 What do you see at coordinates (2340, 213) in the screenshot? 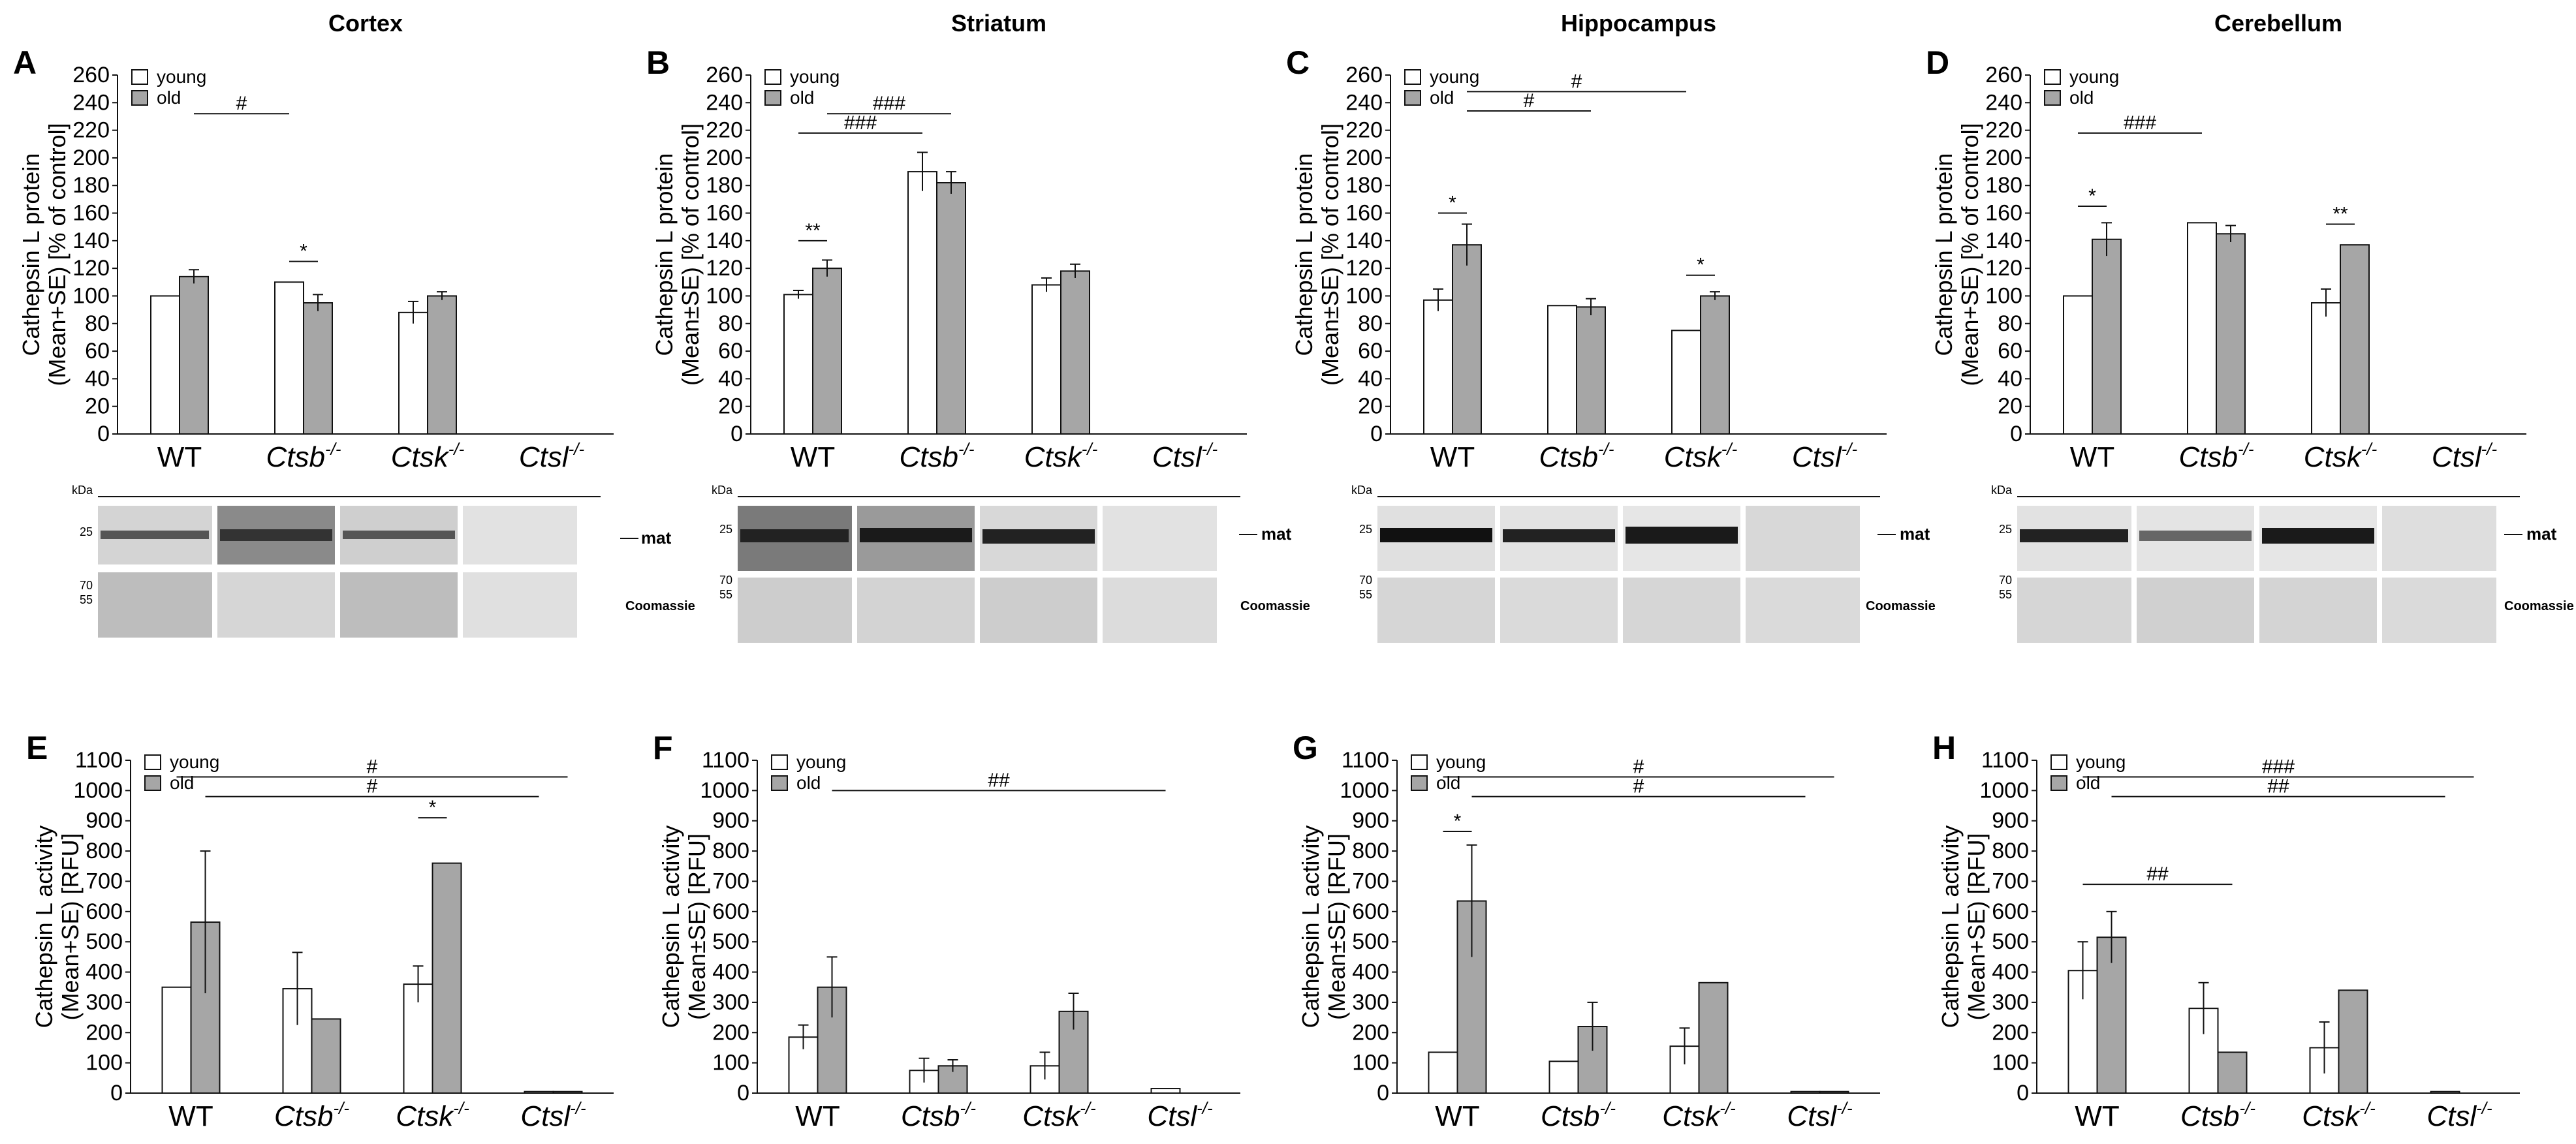
I see `significance-marker: **` at bounding box center [2340, 213].